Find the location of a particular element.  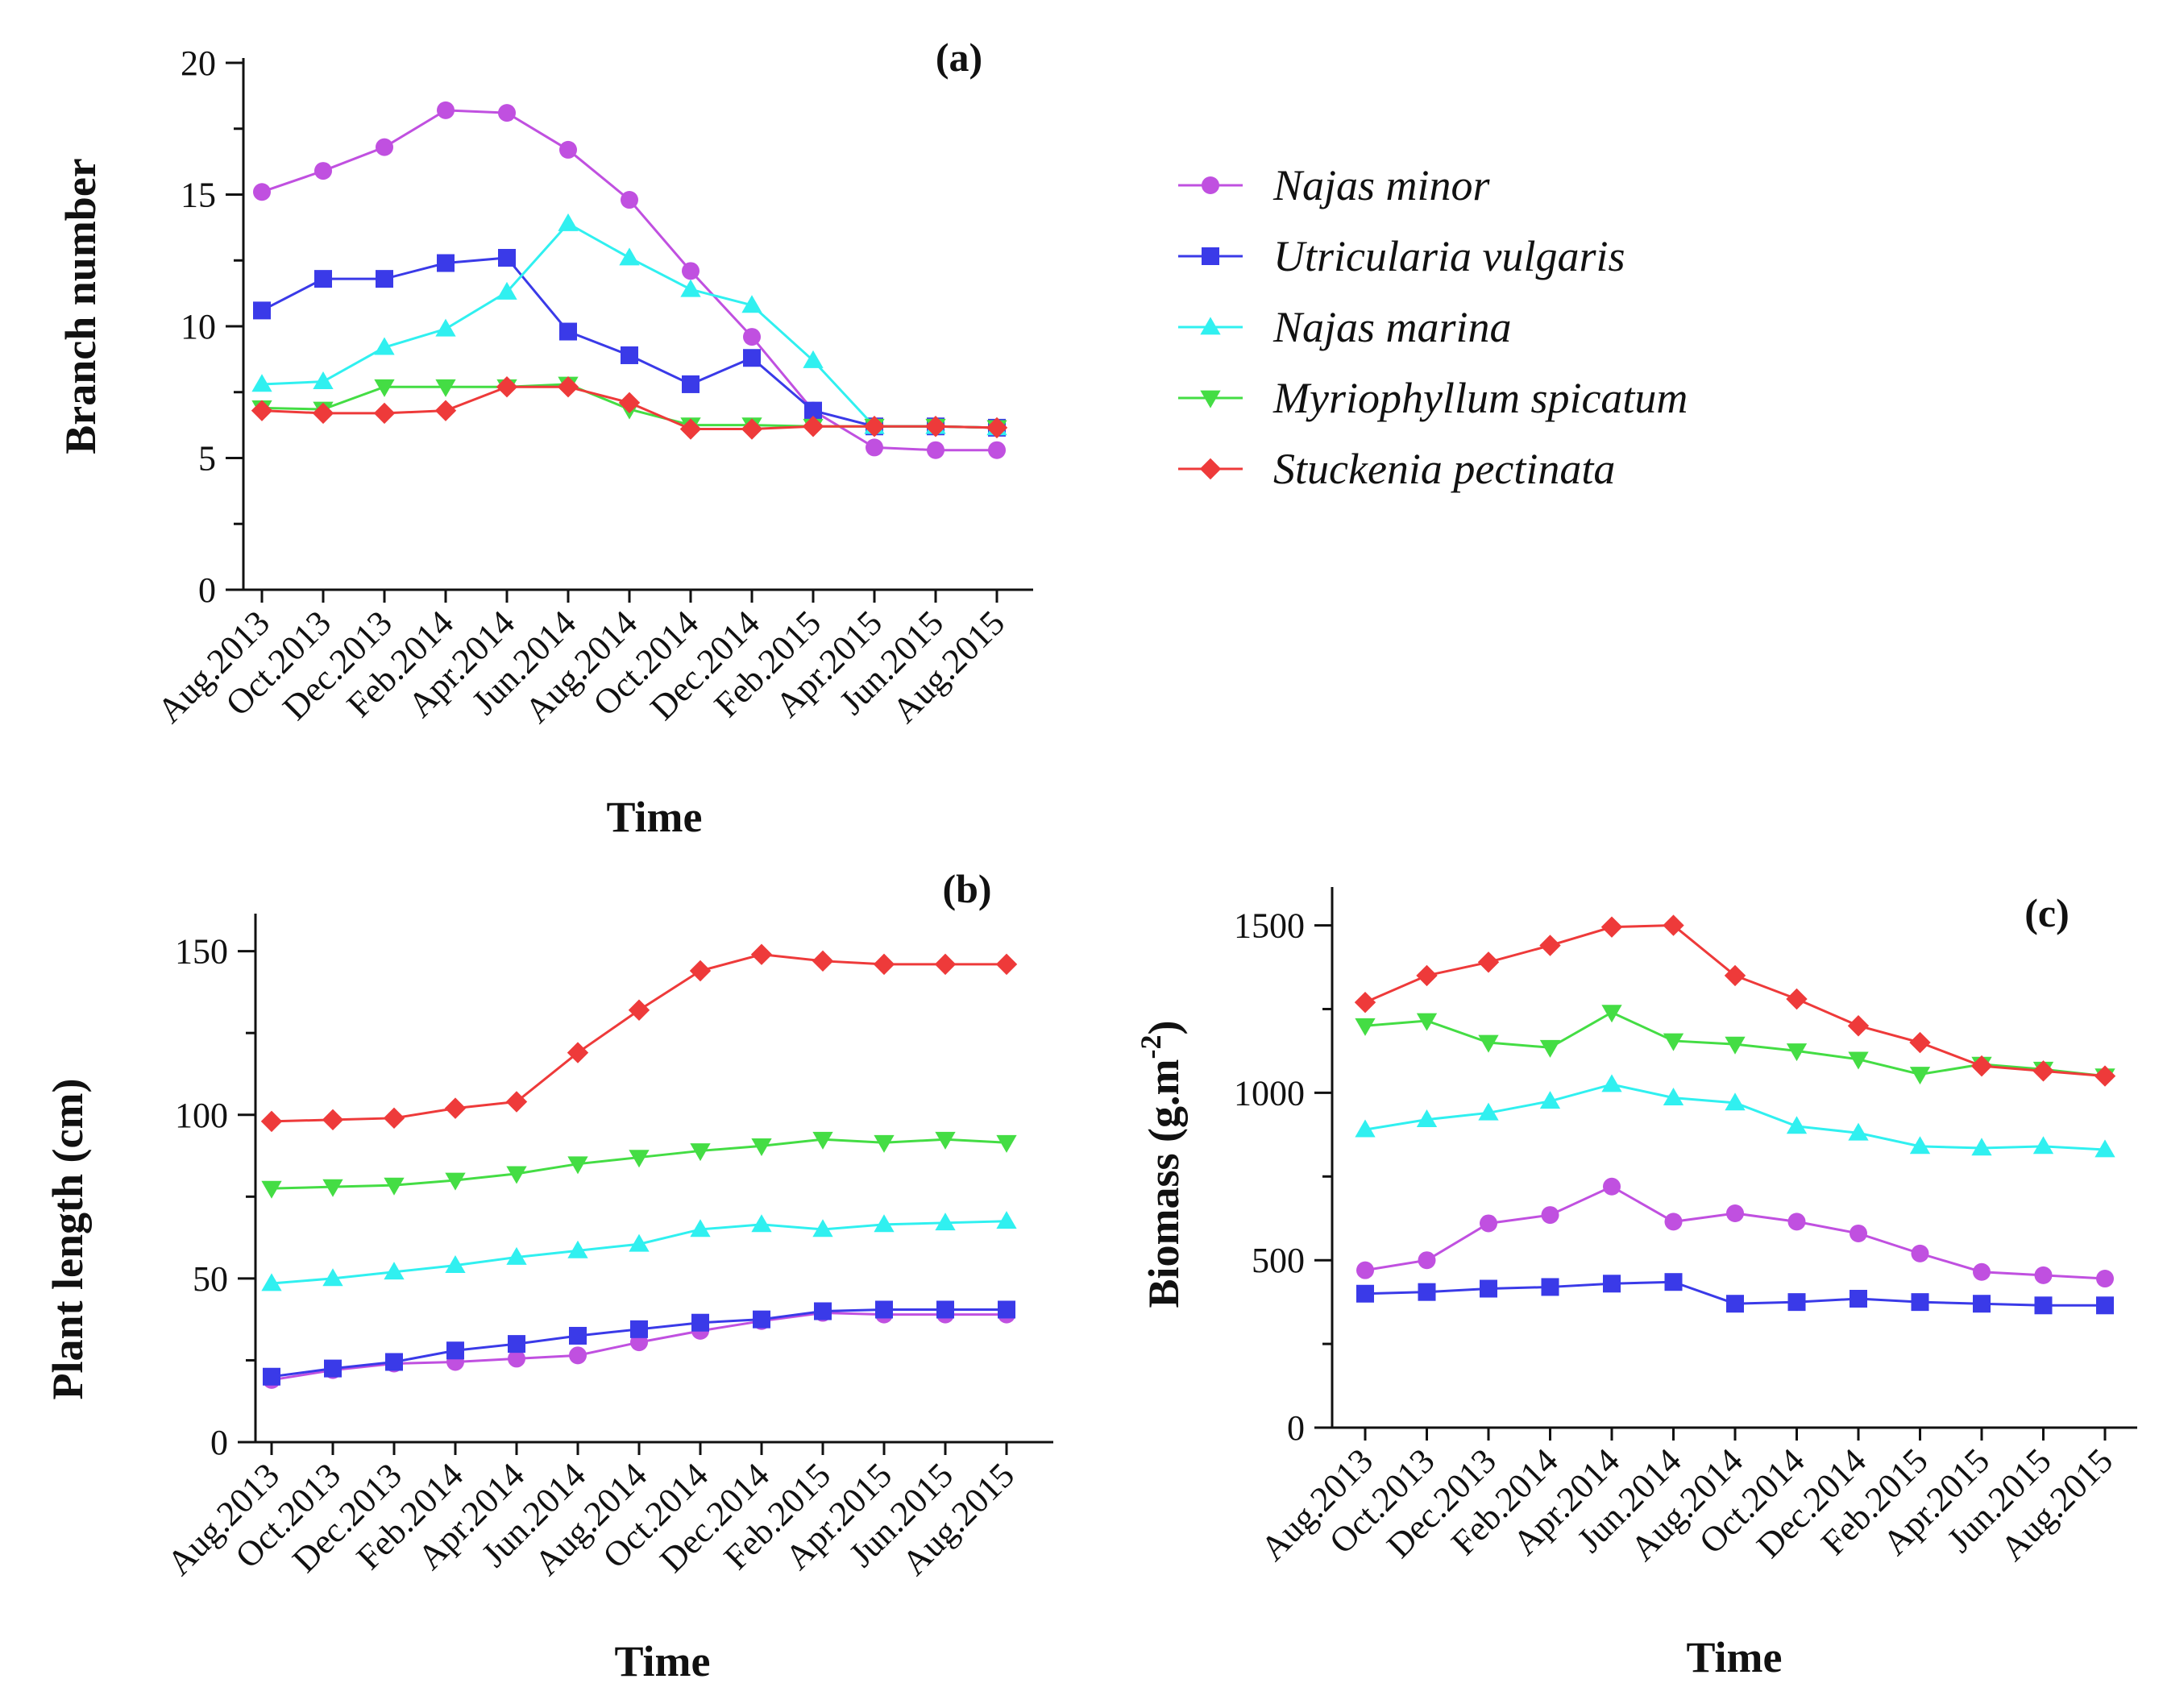

panel-c-y-axis-title-main: Biomass (g.m is located at coordinates (1164, 1183).